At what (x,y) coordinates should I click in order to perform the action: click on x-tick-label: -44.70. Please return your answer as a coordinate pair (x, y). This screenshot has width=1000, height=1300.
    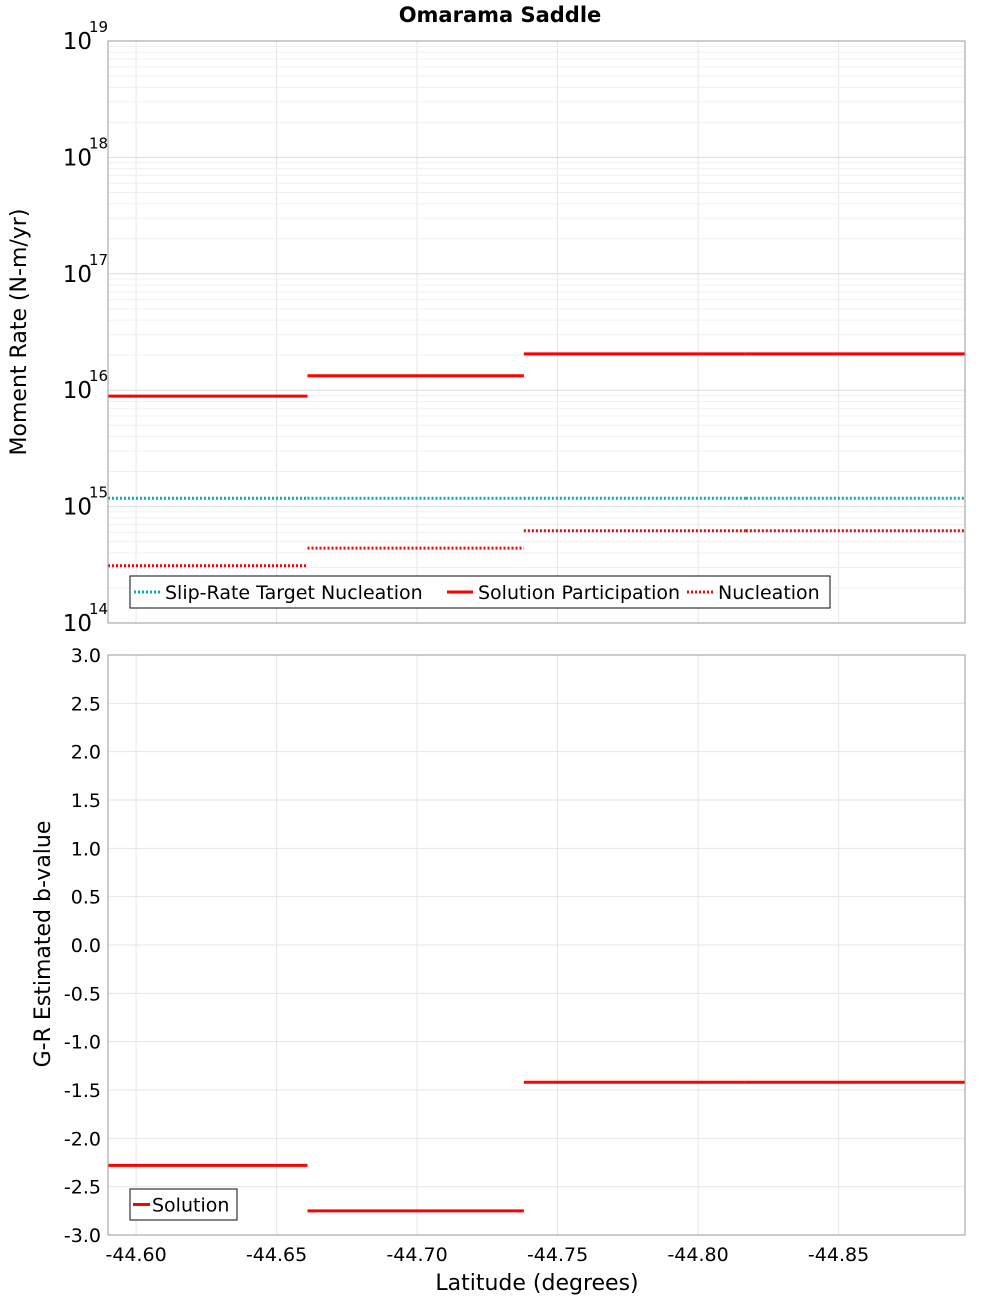
    Looking at the image, I should click on (416, 1255).